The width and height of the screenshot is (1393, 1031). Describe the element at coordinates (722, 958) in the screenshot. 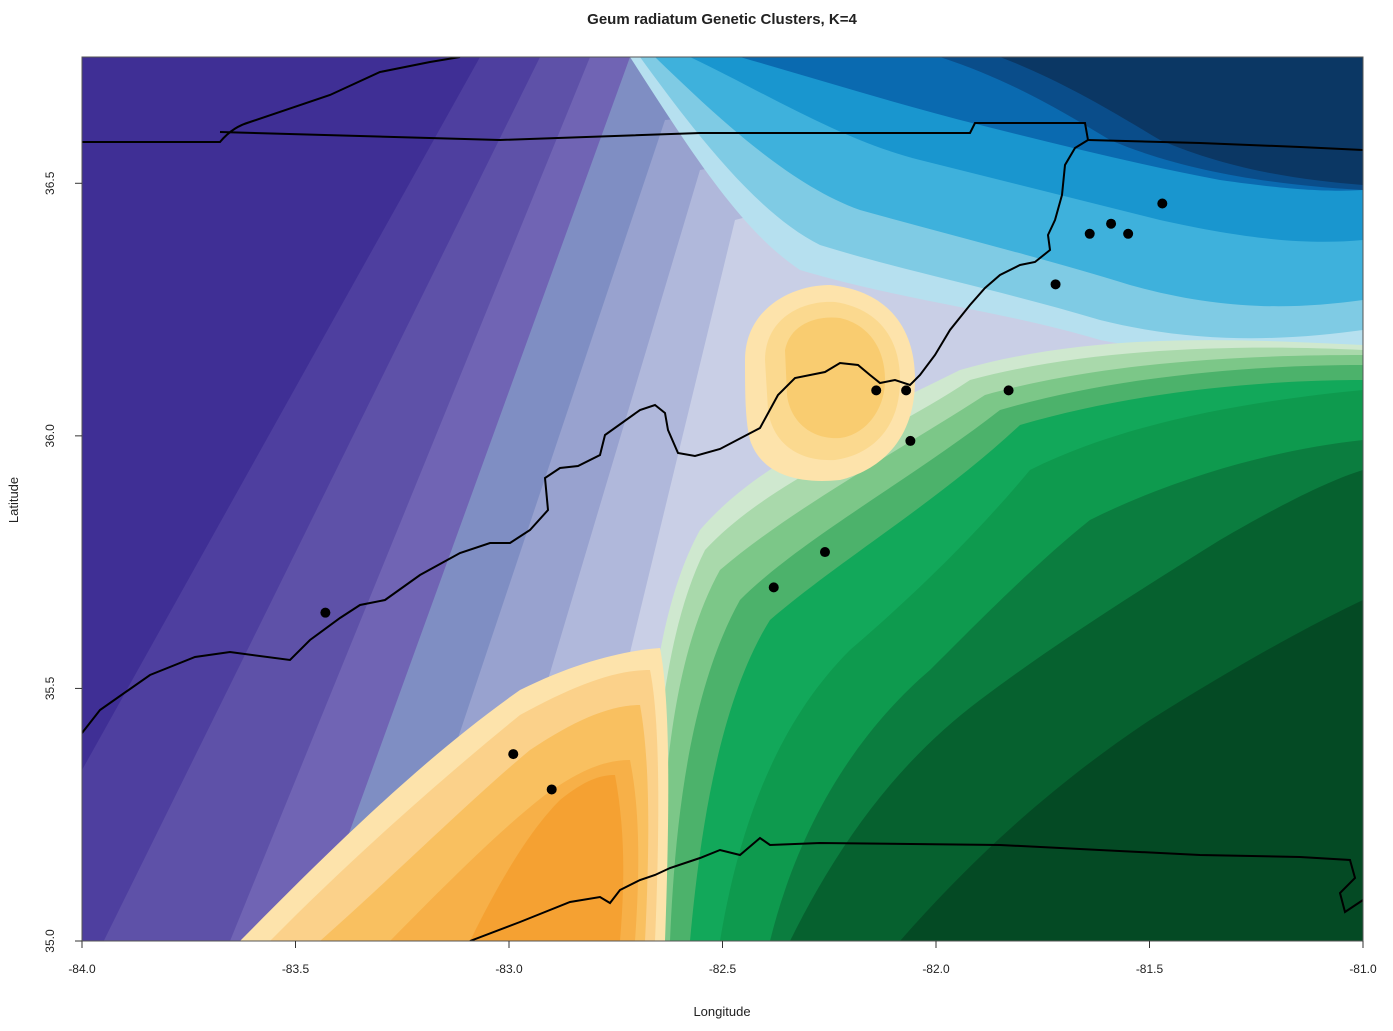

I see `x-axis: -84.0 -83.5 -83.0 -82.5 -82.0 -81.5 -81.0` at that location.